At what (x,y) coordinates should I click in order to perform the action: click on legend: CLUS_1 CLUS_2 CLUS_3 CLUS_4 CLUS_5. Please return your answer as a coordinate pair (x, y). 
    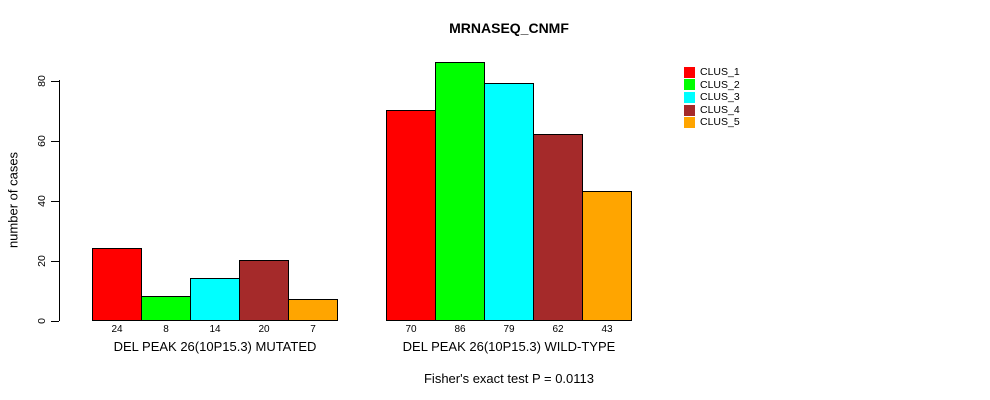
    Looking at the image, I should click on (712, 97).